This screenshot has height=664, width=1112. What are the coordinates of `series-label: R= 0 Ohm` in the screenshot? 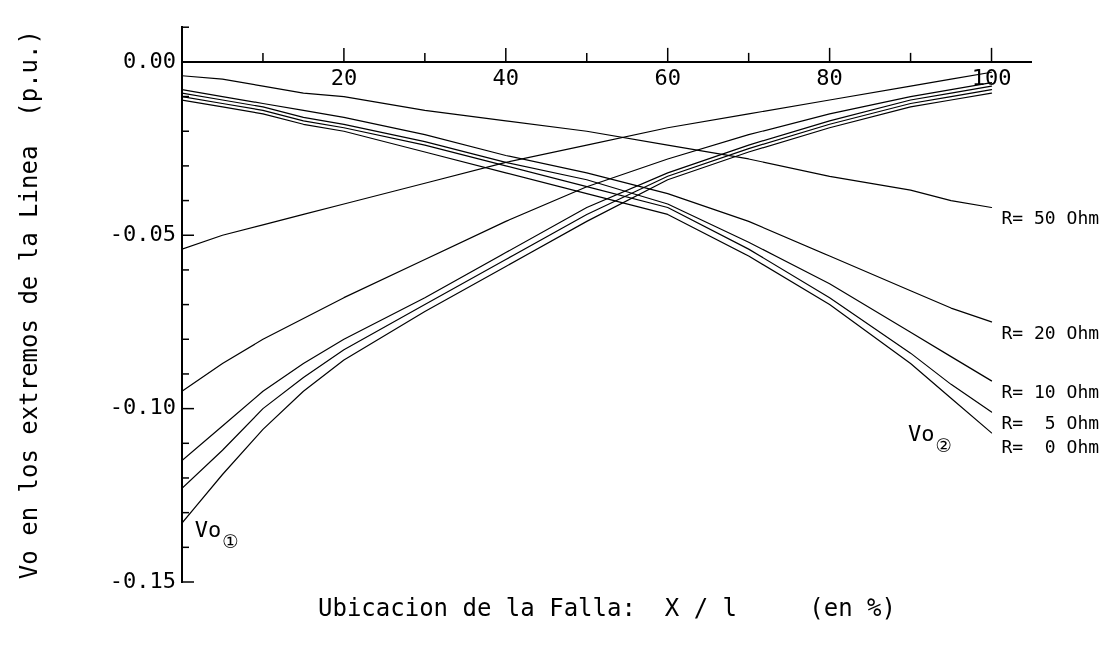 It's located at (1050, 446).